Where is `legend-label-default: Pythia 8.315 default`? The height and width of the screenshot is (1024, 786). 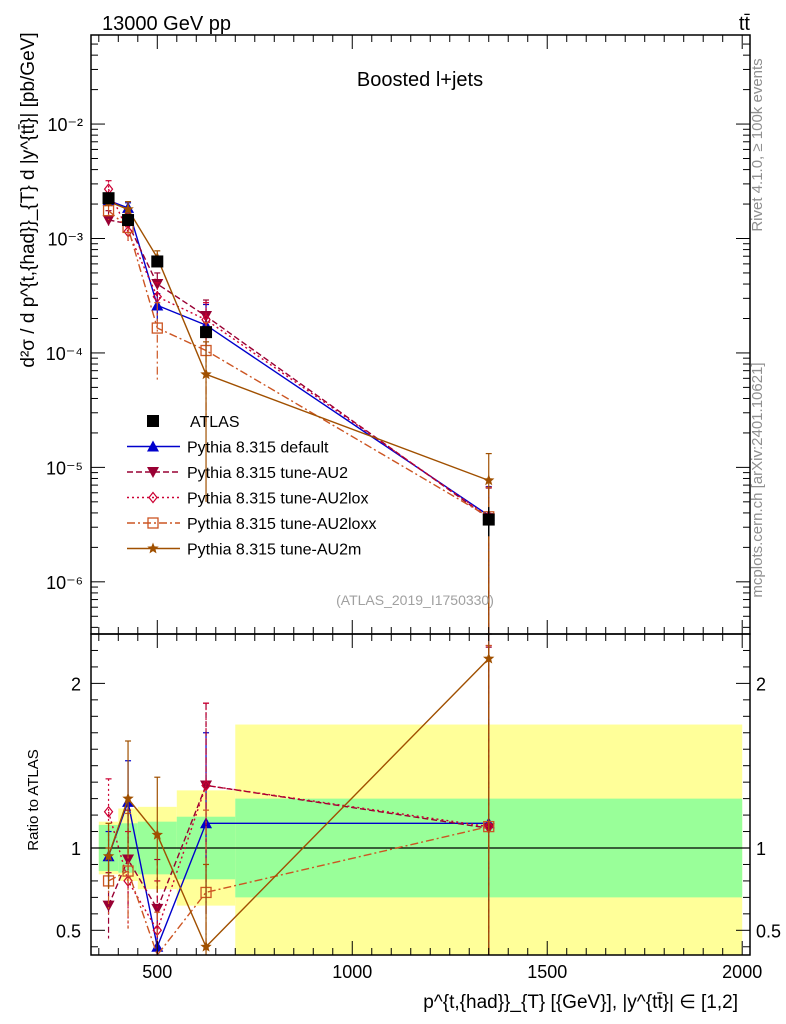 legend-label-default: Pythia 8.315 default is located at coordinates (258, 448).